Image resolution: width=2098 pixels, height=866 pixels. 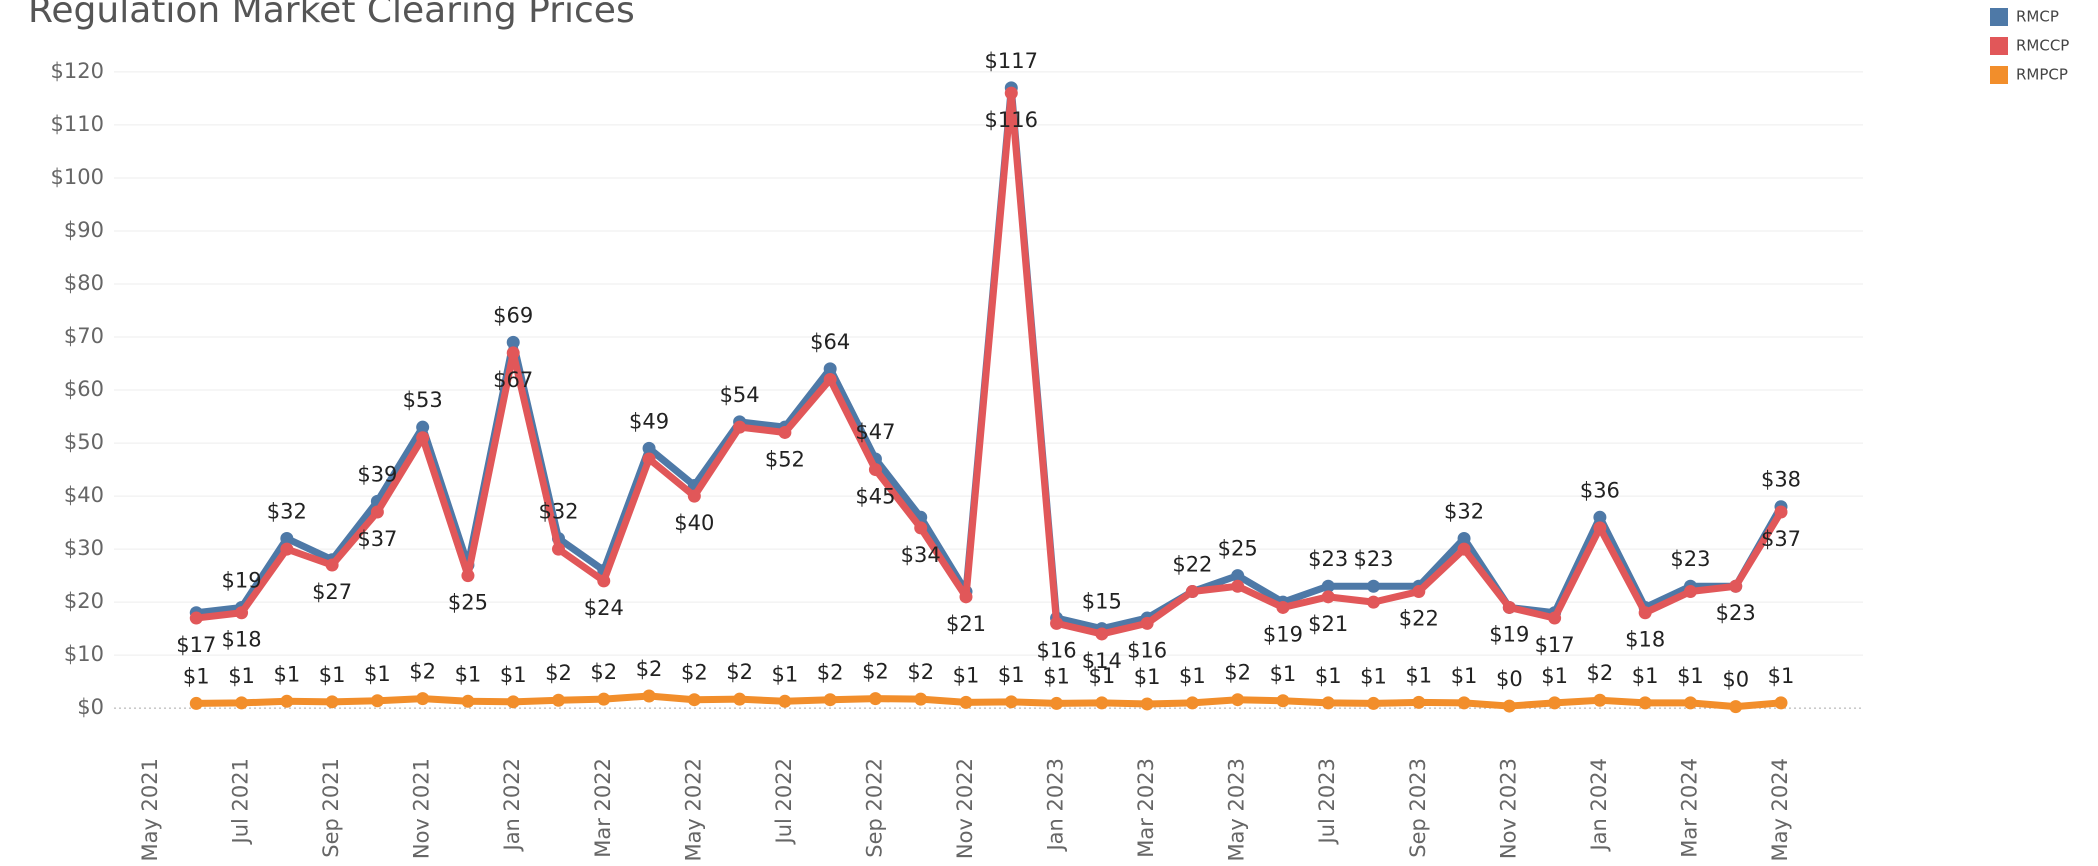 I want to click on x-tick-label: Mar 2024, so click(x=1689, y=808).